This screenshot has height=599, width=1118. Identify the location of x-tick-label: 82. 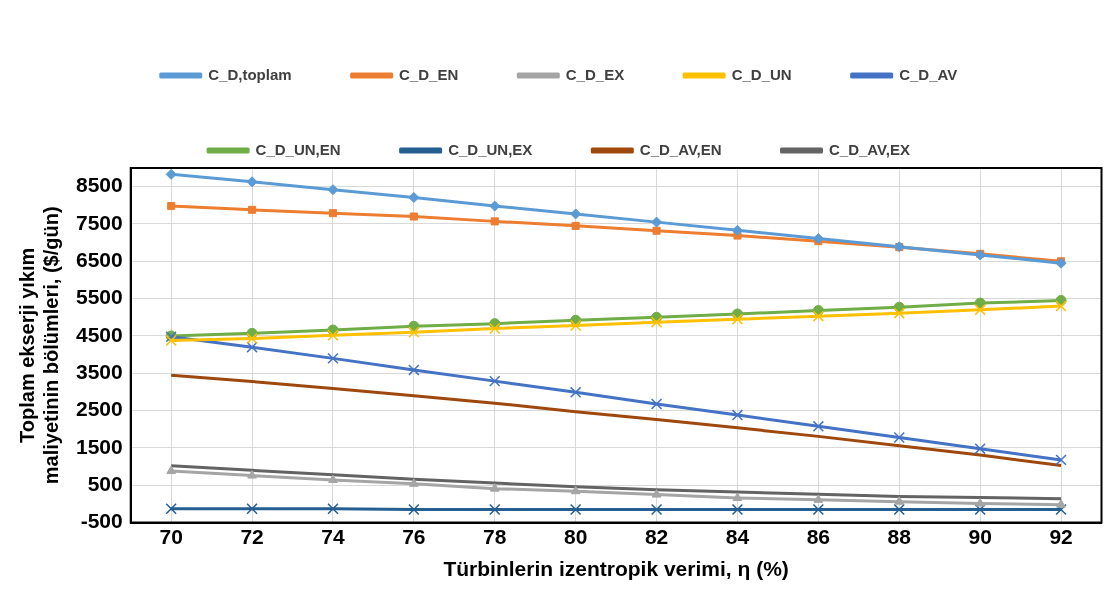
(656, 536).